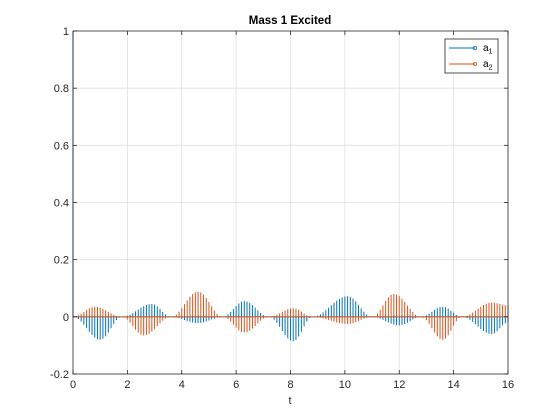 The image size is (560, 420). I want to click on legend-label-a2: a2, so click(488, 65).